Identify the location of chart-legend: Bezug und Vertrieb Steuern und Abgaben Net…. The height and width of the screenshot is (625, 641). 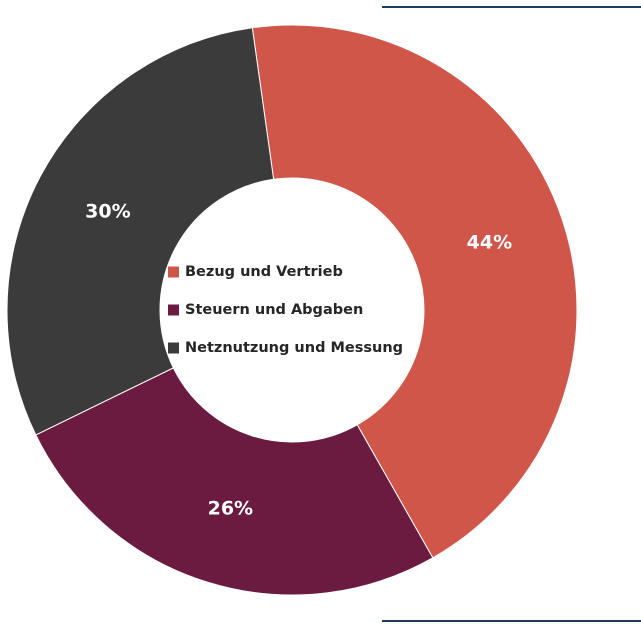
(285, 310).